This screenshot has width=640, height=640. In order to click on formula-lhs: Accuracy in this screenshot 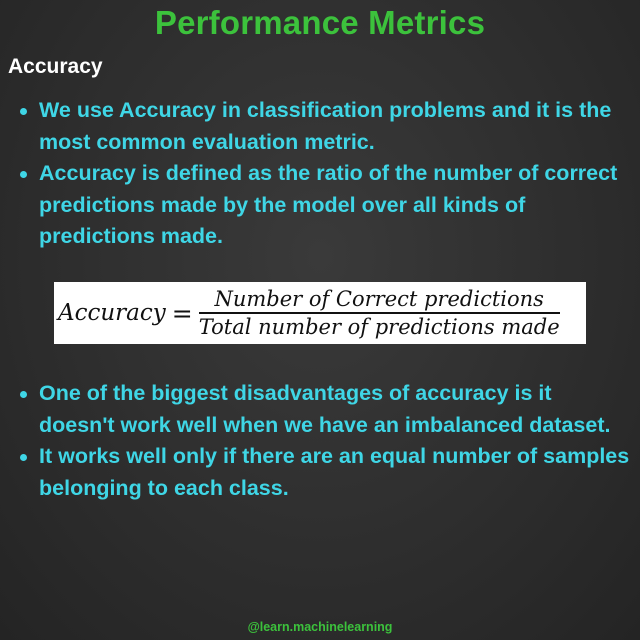, I will do `click(112, 313)`.